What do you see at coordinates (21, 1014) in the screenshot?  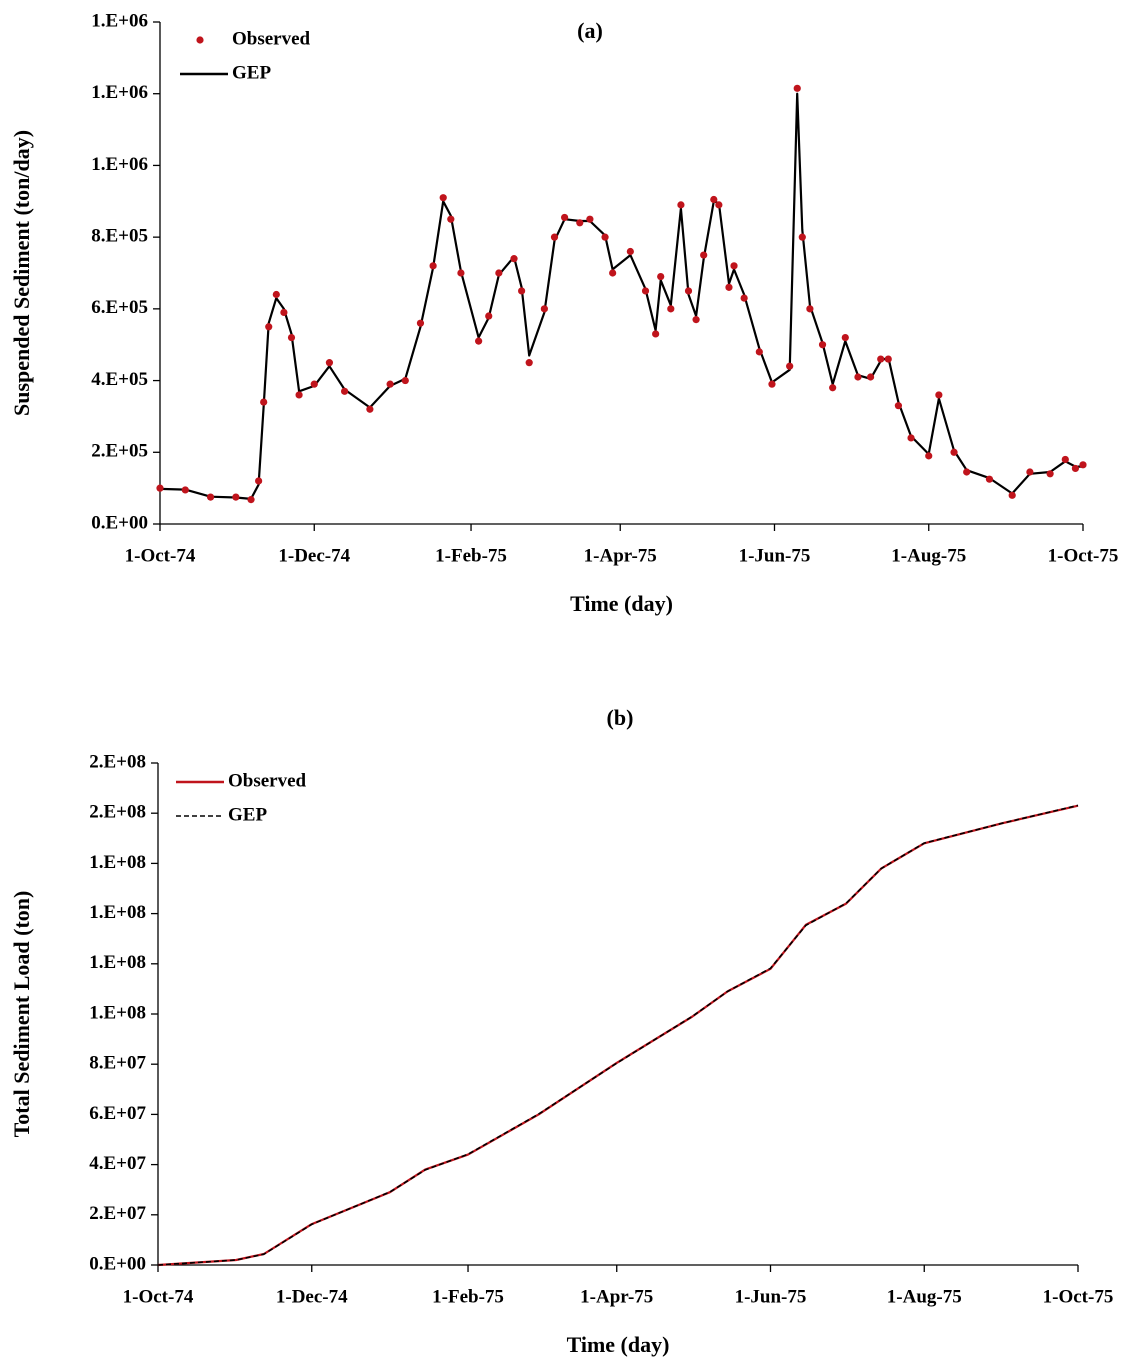 I see `y-axis-title: Total Sediment Load (ton)` at bounding box center [21, 1014].